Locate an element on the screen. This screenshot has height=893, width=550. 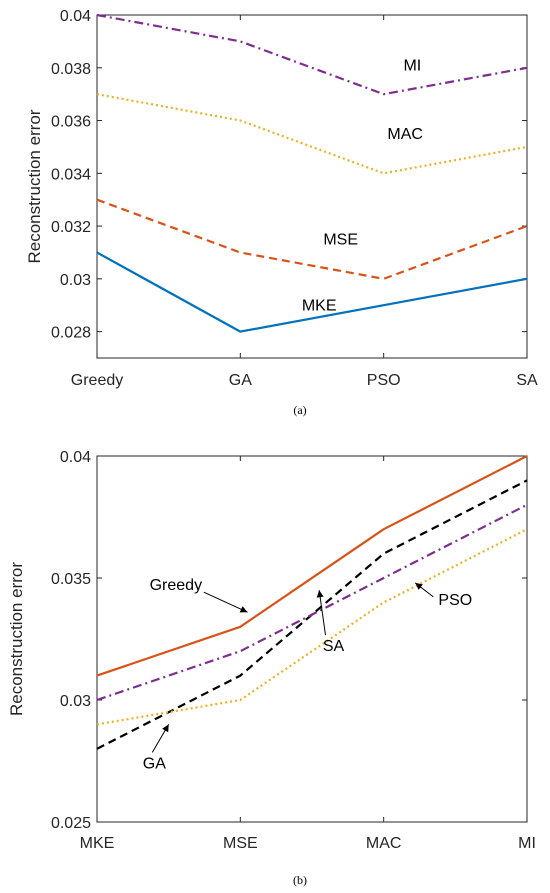
annotation-sa: SA is located at coordinates (334, 646).